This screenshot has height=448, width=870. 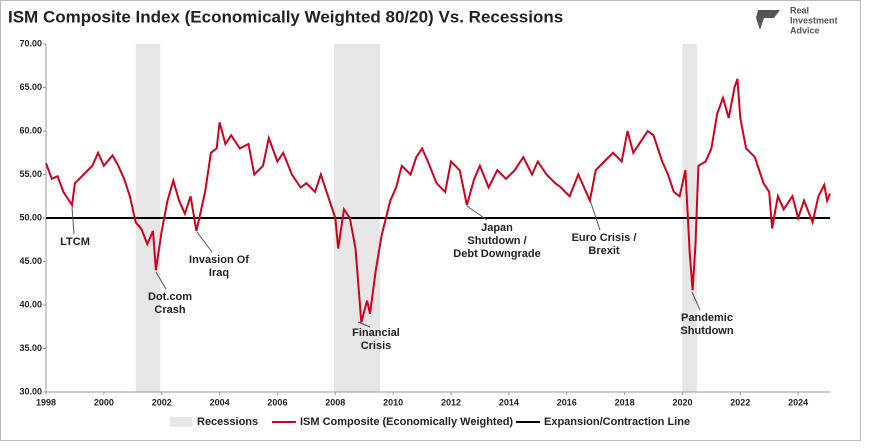 I want to click on annotation: Iraq, so click(x=219, y=273).